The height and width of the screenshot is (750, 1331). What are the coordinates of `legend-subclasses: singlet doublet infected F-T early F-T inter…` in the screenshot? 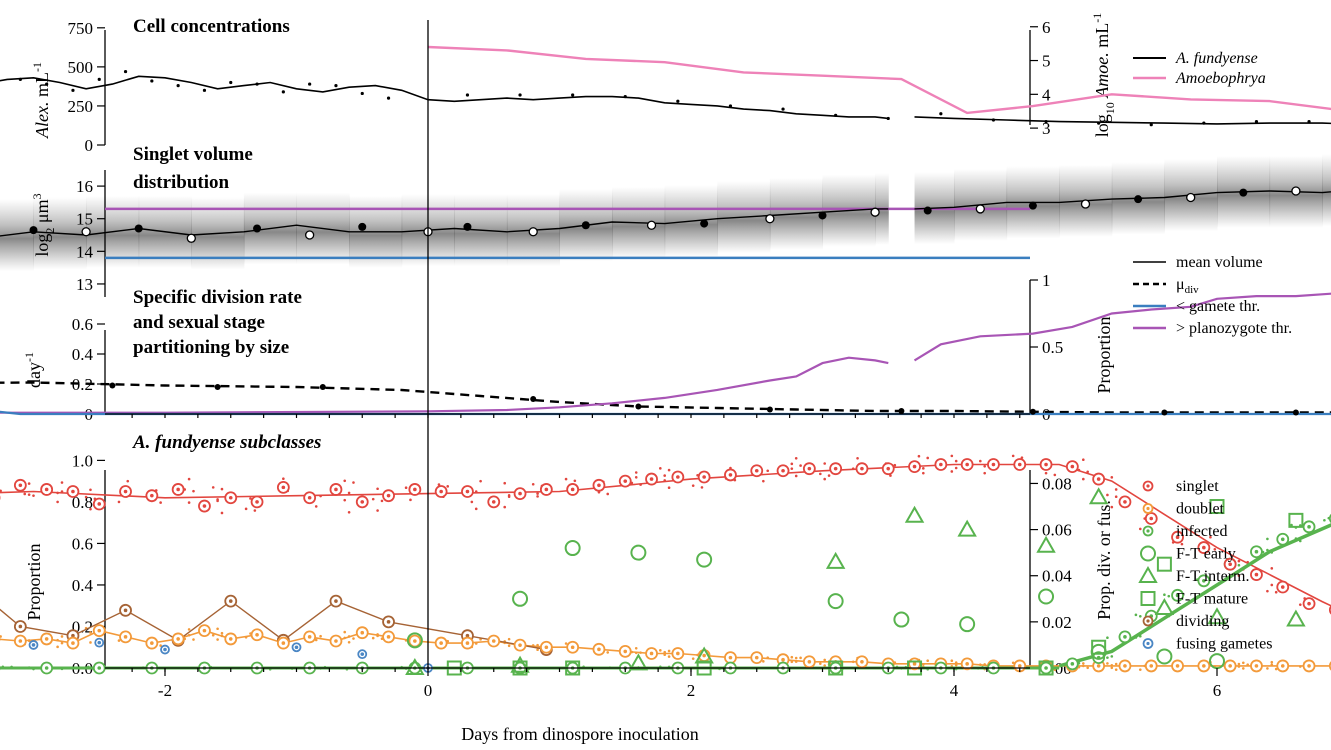 It's located at (1205, 565).